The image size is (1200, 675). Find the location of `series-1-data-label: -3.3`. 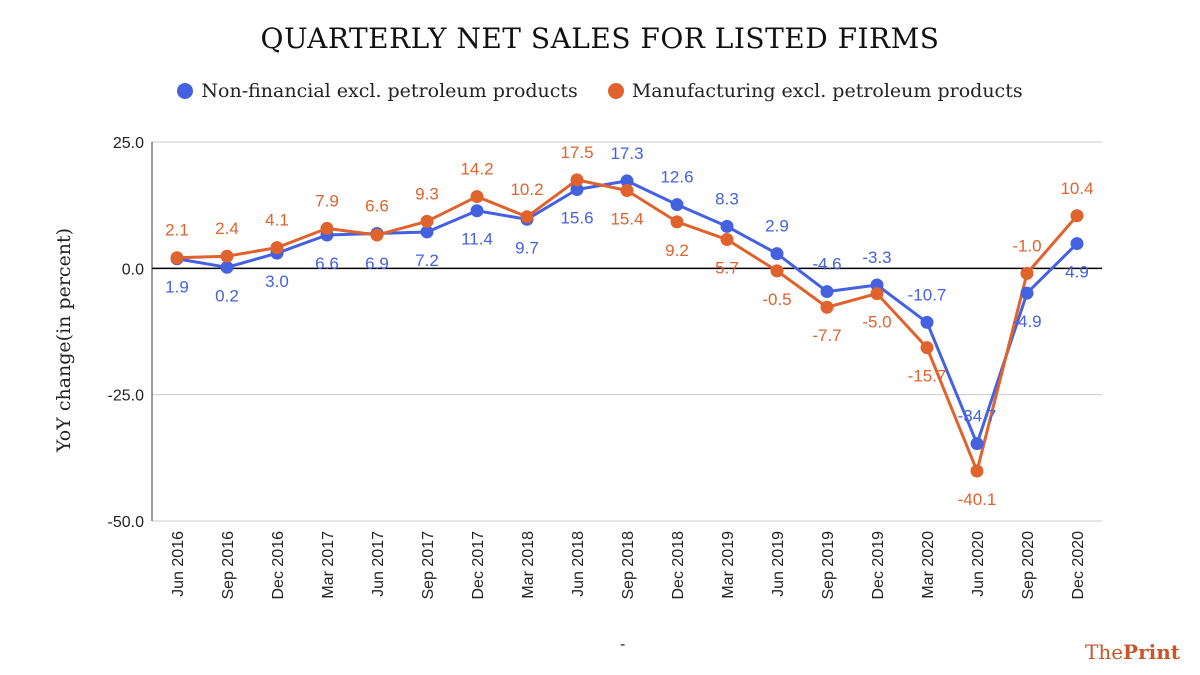

series-1-data-label: -3.3 is located at coordinates (876, 257).